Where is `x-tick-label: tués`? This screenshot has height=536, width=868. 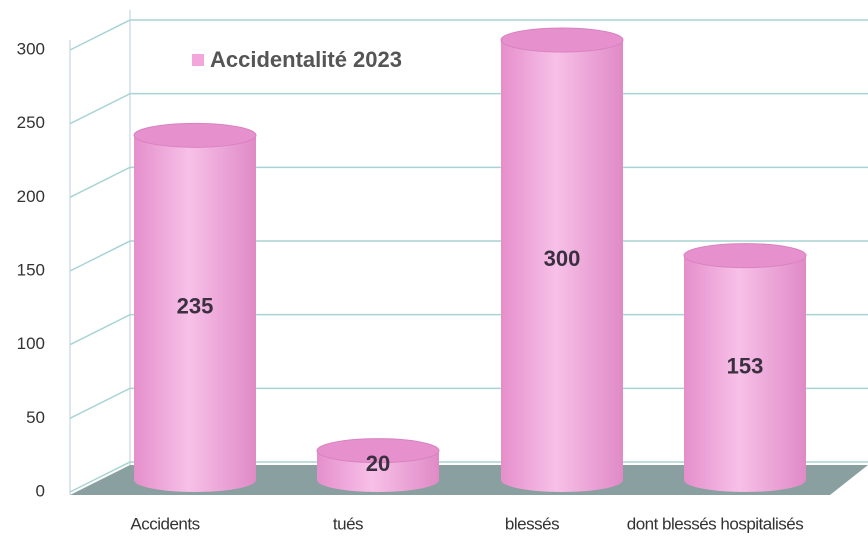
x-tick-label: tués is located at coordinates (348, 523).